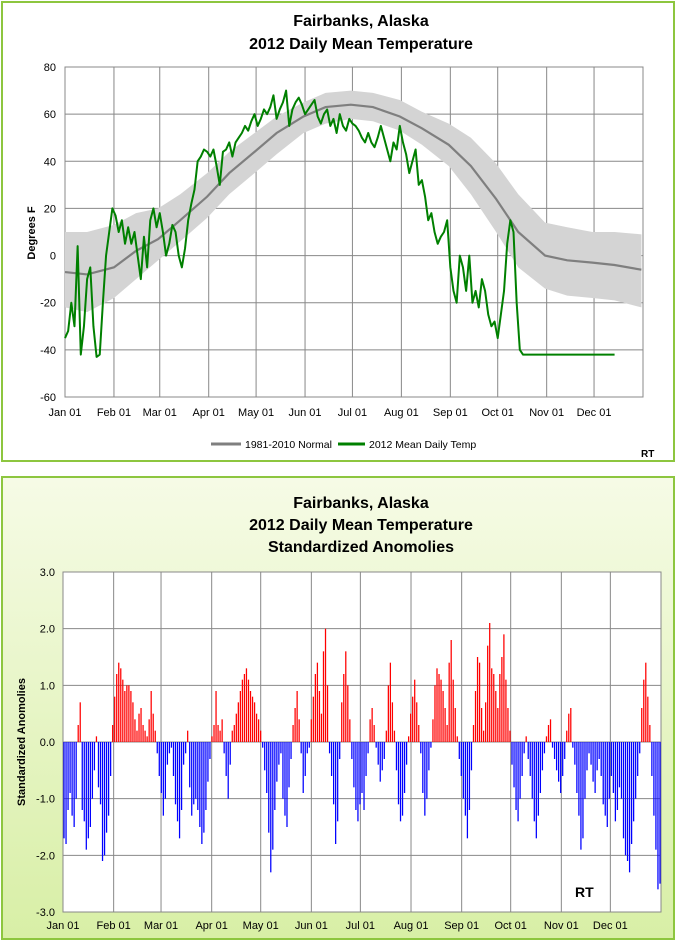  What do you see at coordinates (47, 630) in the screenshot?
I see `y-tick-label: 2.0` at bounding box center [47, 630].